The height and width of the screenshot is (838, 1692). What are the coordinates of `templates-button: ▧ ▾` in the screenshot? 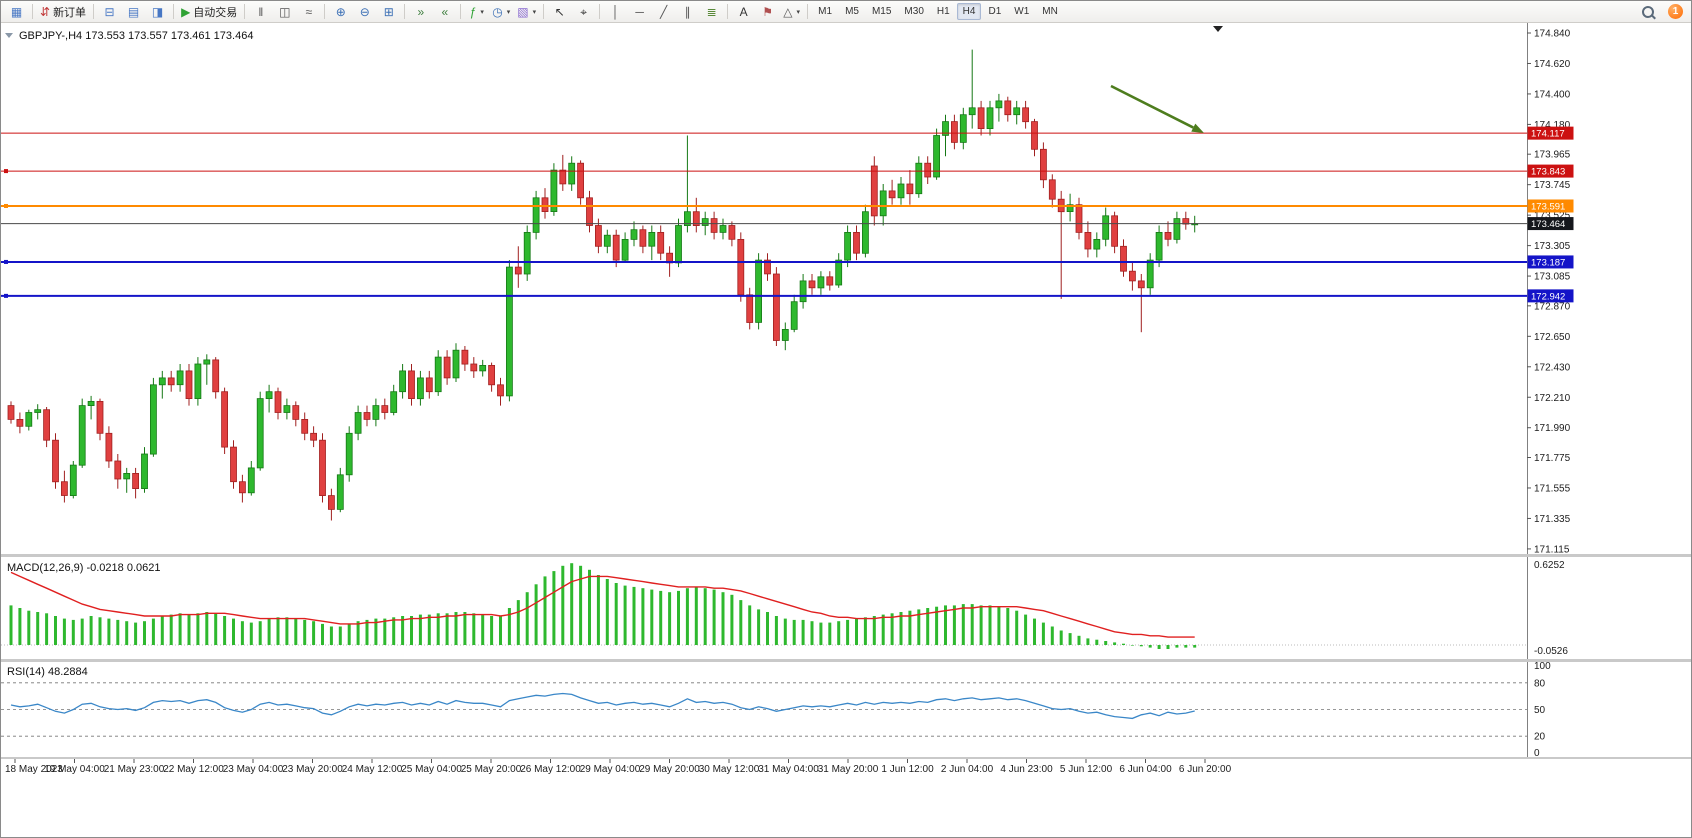 It's located at (526, 12).